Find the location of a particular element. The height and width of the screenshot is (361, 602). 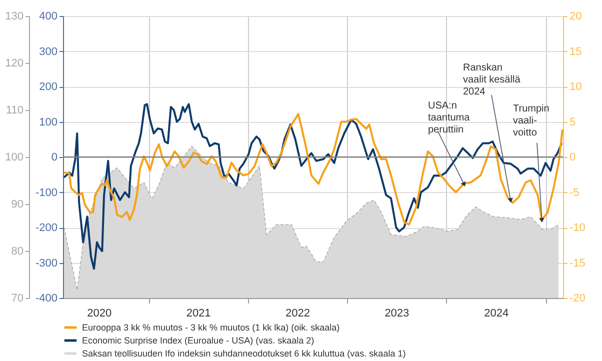

x-tick-label: 2022 is located at coordinates (297, 314).